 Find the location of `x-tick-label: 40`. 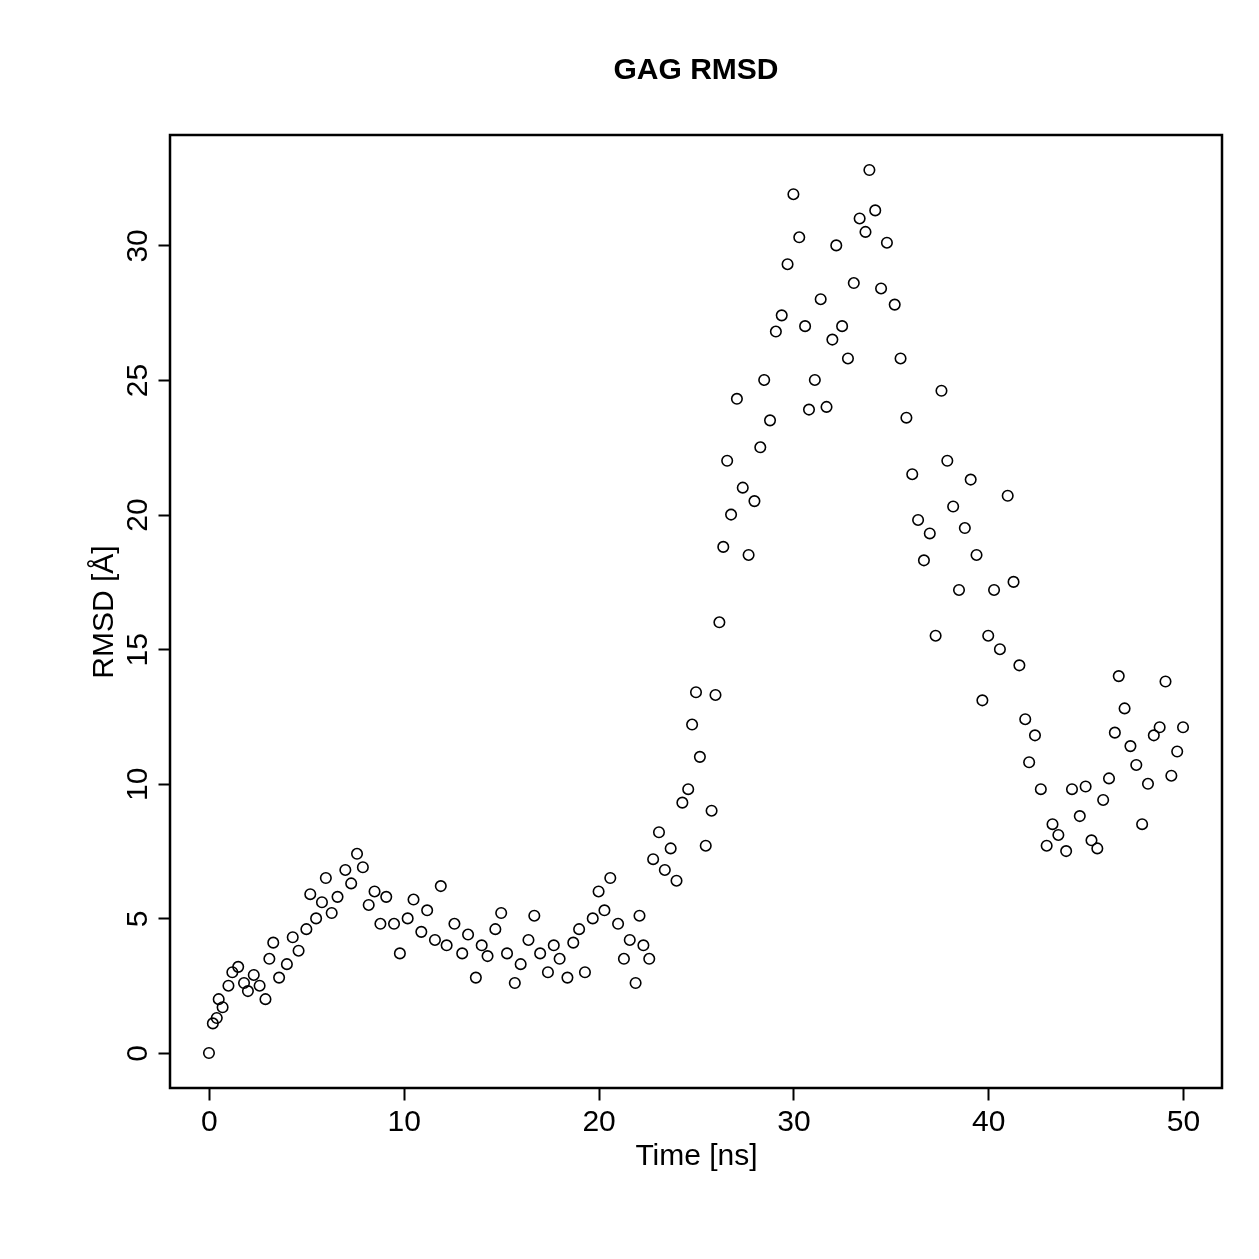

x-tick-label: 40 is located at coordinates (989, 1120).